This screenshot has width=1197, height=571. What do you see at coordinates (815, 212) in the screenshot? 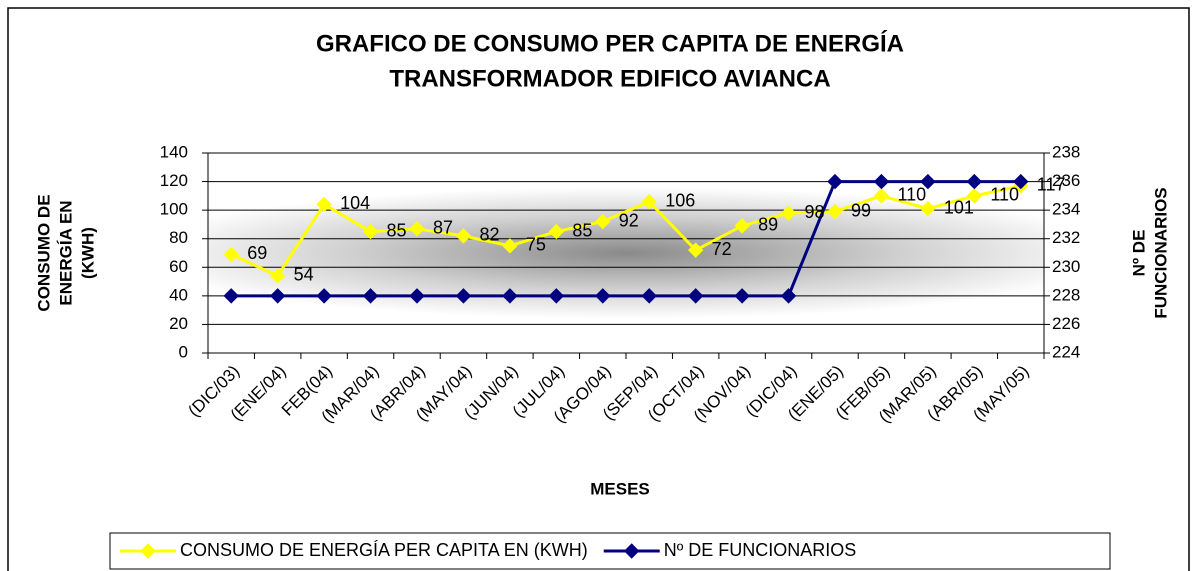
I see `data-label: 98` at bounding box center [815, 212].